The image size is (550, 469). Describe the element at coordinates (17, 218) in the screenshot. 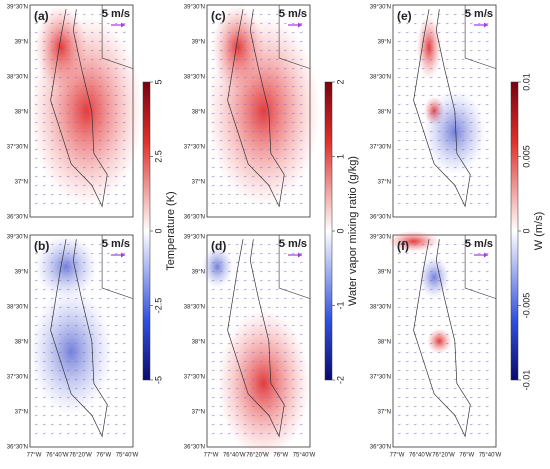

I see `lat-label: 36°30'N` at that location.